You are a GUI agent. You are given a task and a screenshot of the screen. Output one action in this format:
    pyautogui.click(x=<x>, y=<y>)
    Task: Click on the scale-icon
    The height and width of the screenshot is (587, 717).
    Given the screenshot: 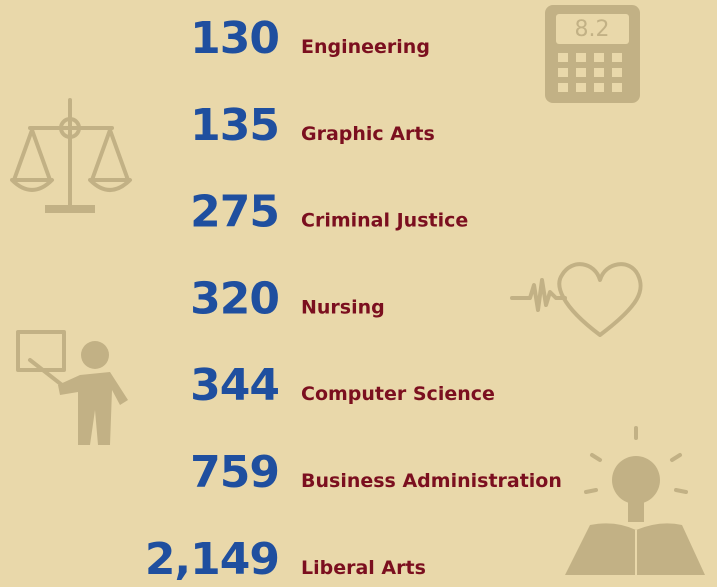 What is the action you would take?
    pyautogui.click(x=71, y=155)
    